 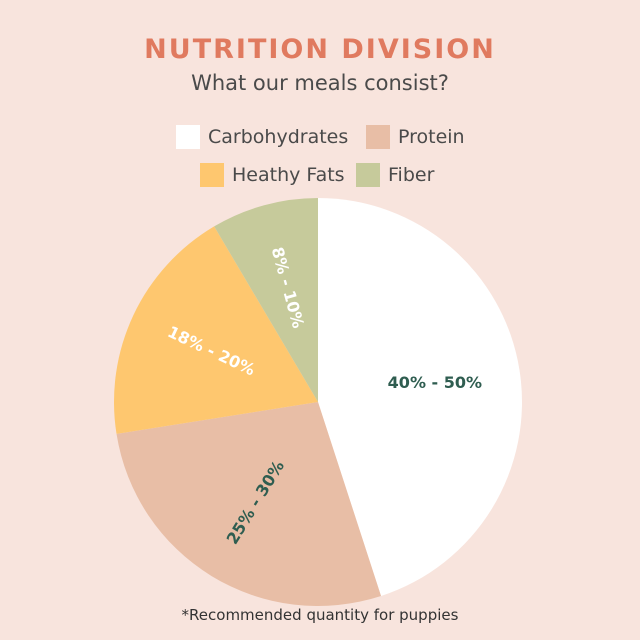 I want to click on pie-slice-fiber, so click(x=266, y=300).